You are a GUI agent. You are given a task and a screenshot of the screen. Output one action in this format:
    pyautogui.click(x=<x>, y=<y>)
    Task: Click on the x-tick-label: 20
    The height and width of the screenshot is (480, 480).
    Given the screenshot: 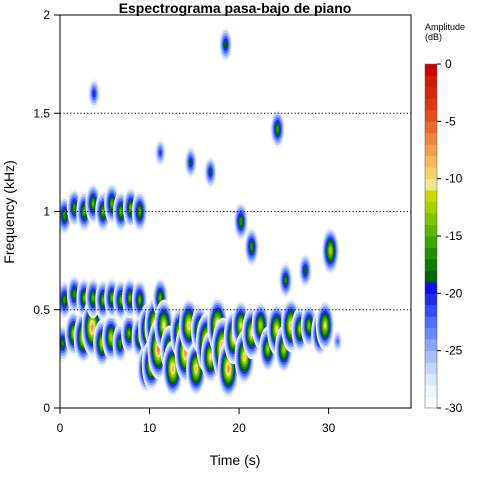 What is the action you would take?
    pyautogui.click(x=239, y=428)
    